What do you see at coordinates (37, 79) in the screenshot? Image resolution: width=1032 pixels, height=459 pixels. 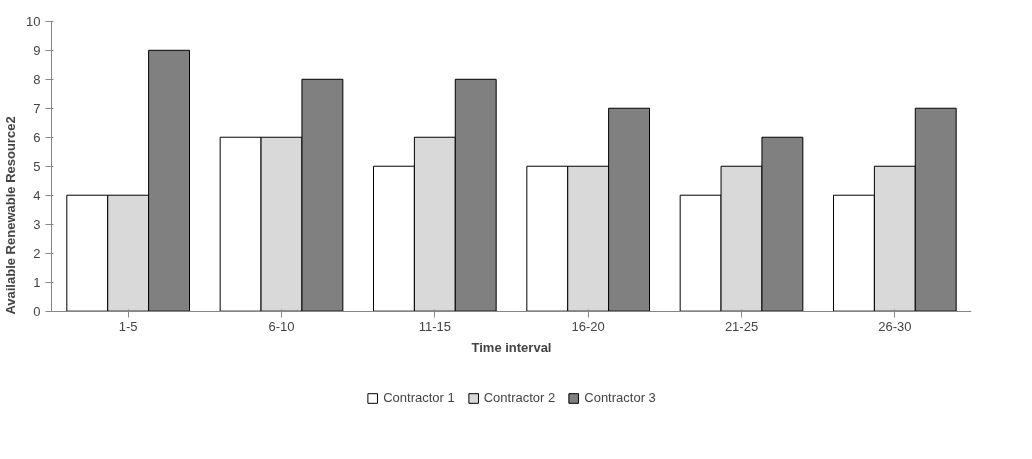 I see `y-tick-label: 8` at bounding box center [37, 79].